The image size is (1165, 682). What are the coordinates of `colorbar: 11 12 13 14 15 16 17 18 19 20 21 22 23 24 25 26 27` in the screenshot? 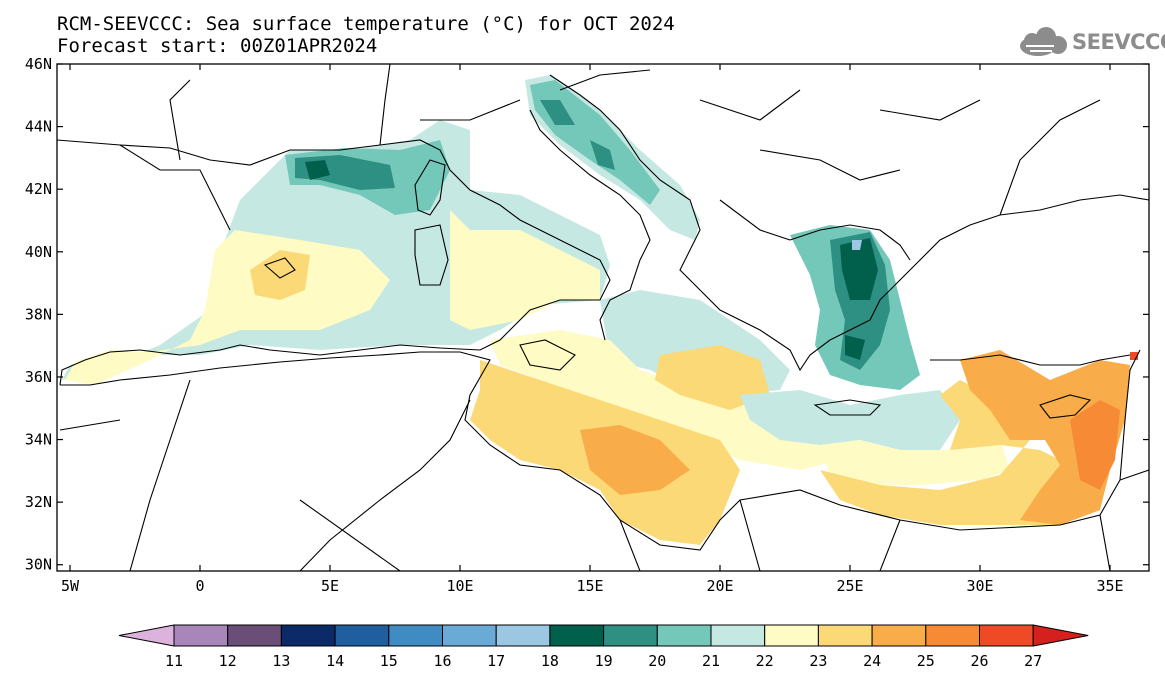 It's located at (603, 647).